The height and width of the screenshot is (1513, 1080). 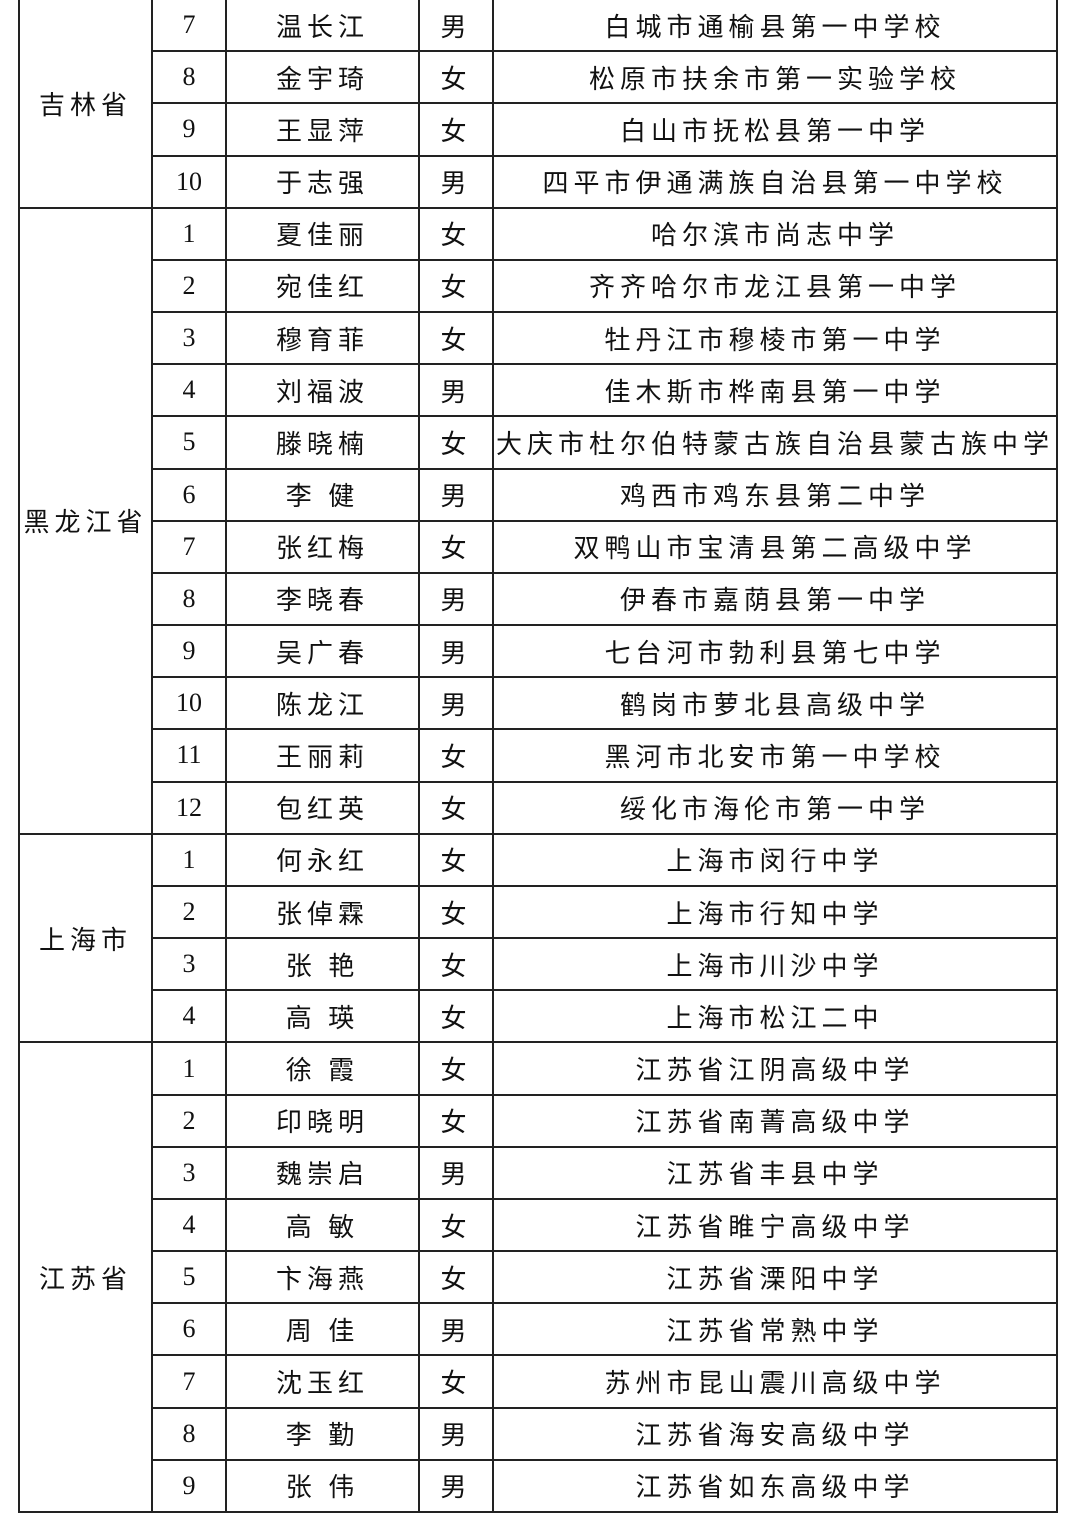 What do you see at coordinates (323, 130) in the screenshot?
I see `name: 王显萍` at bounding box center [323, 130].